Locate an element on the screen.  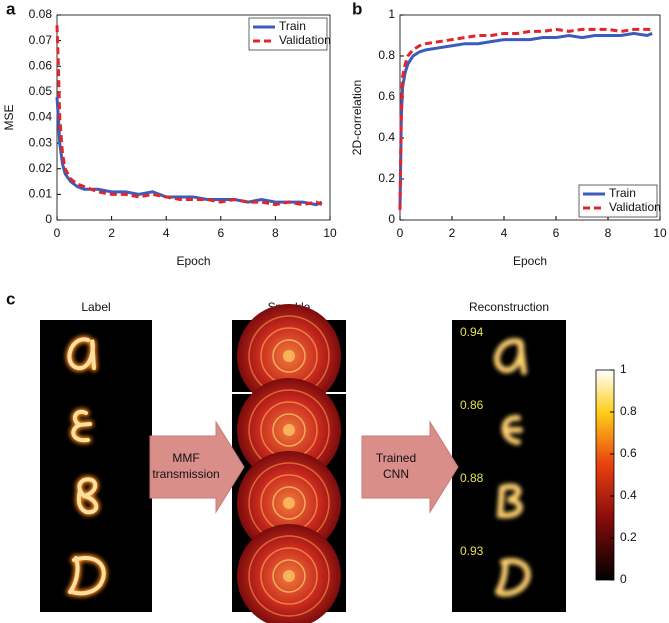
y-tick-label: 0.2 is located at coordinates (386, 178).